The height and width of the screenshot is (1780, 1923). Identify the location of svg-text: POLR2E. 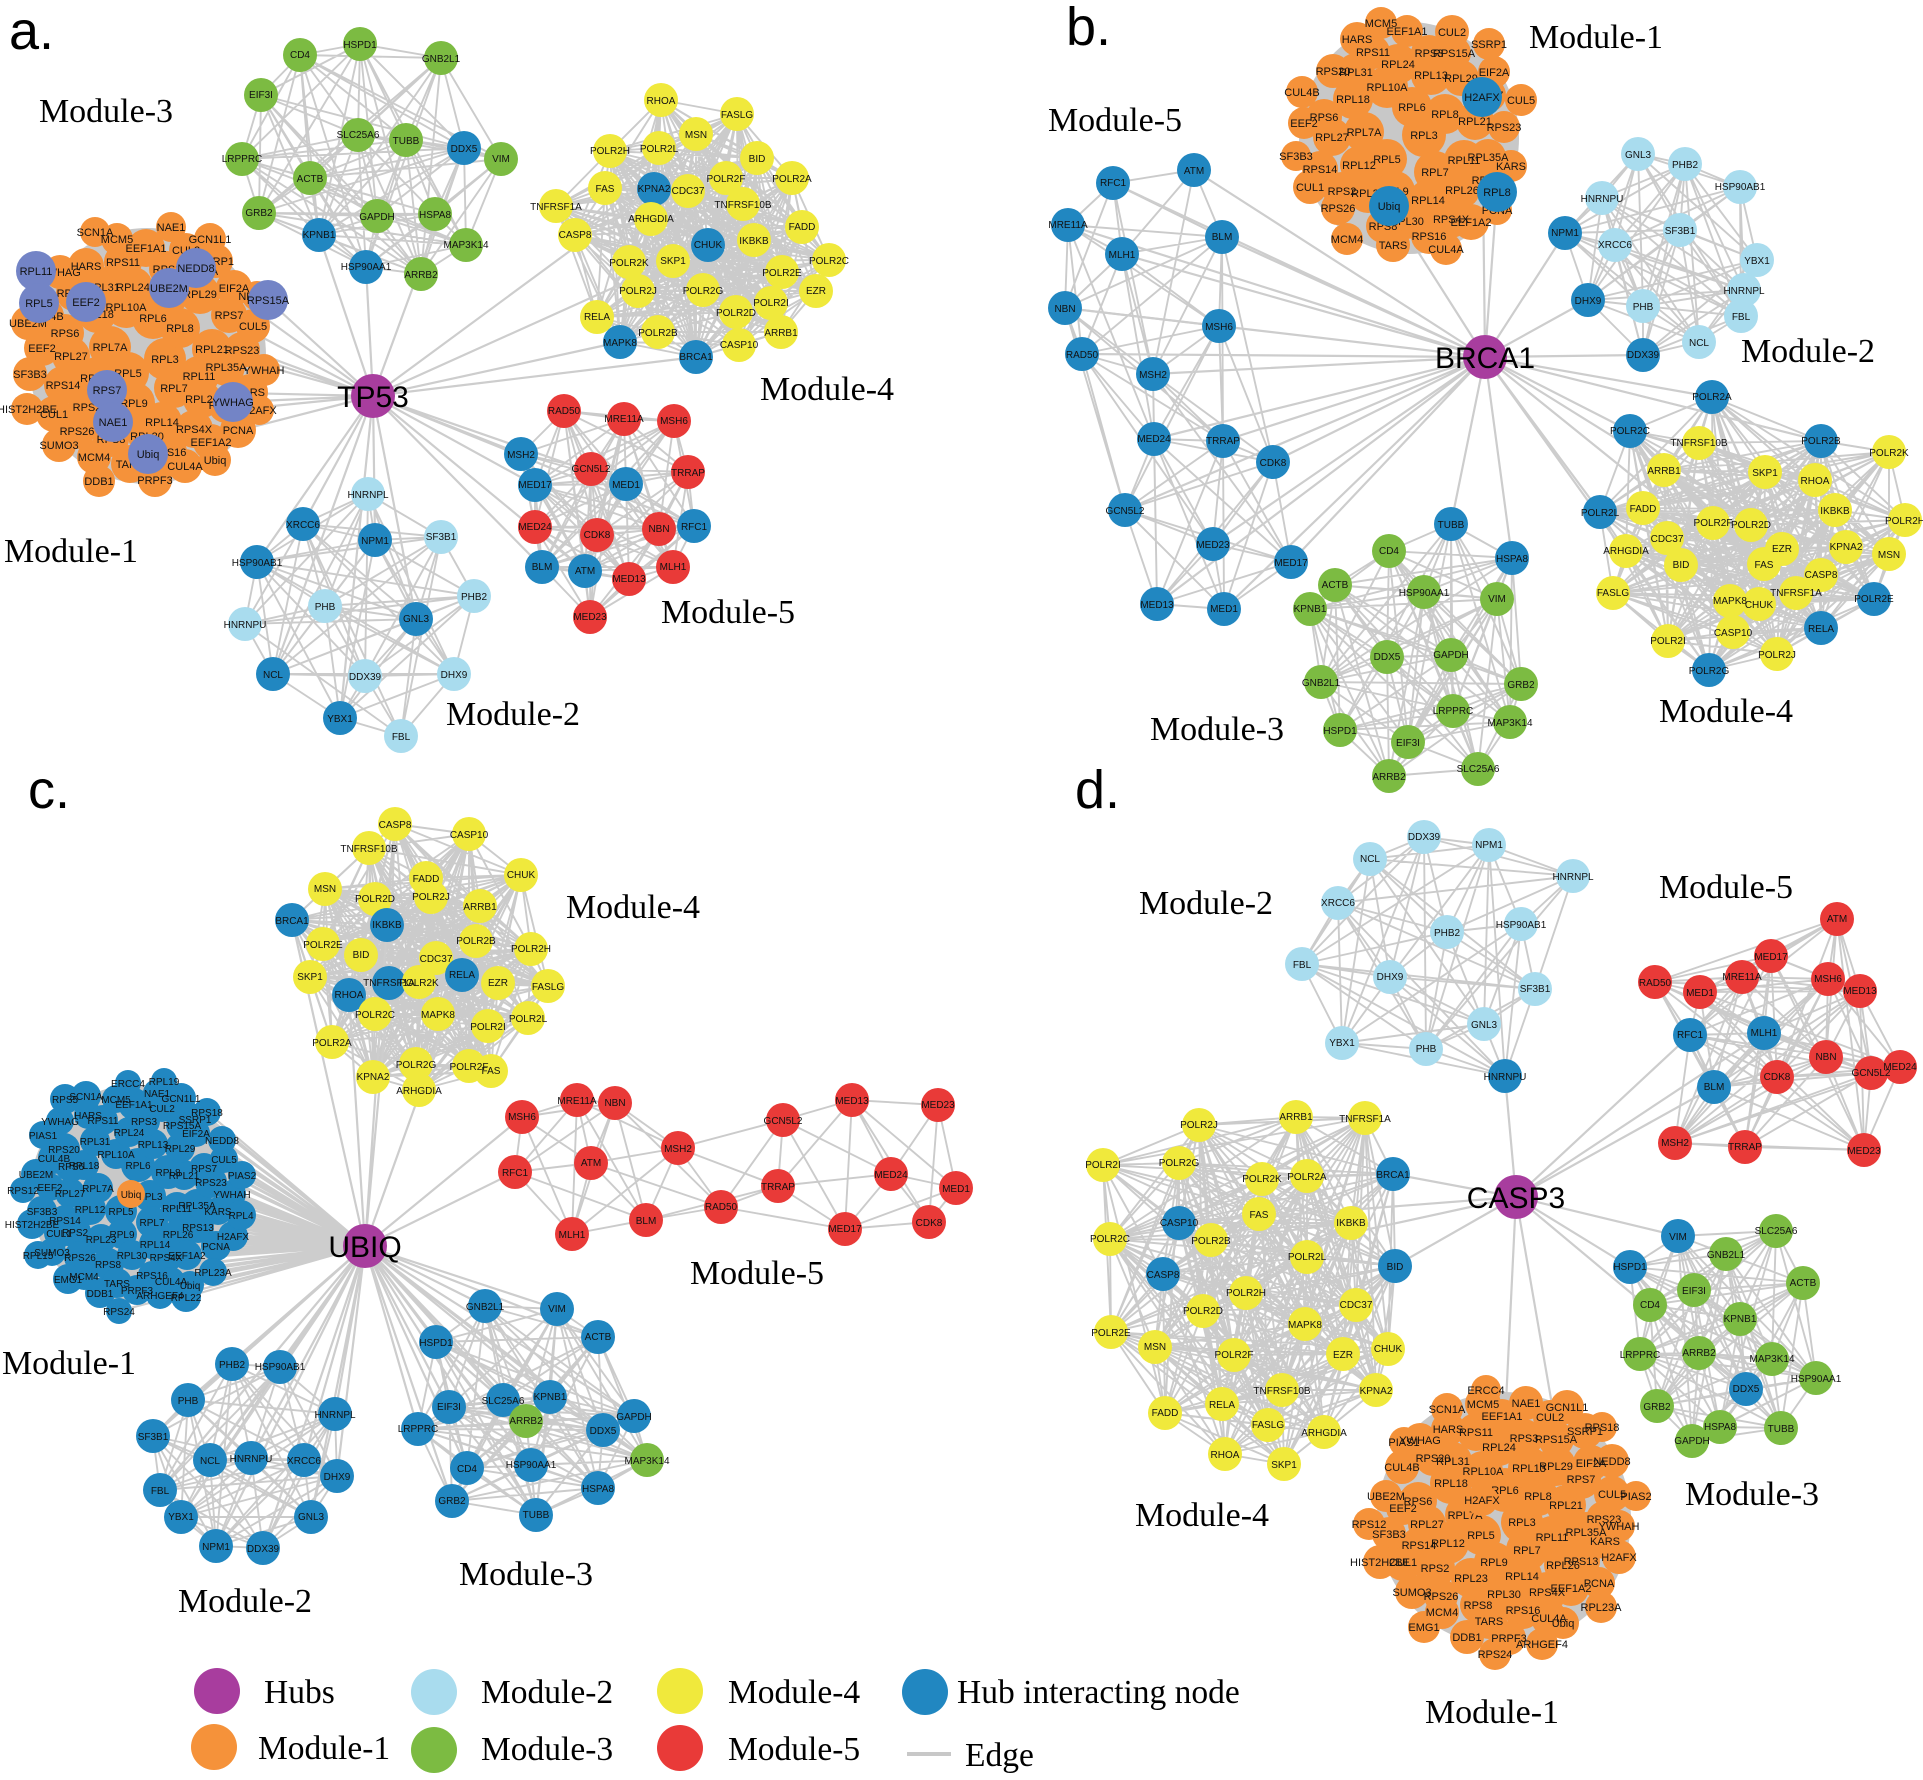
(323, 945).